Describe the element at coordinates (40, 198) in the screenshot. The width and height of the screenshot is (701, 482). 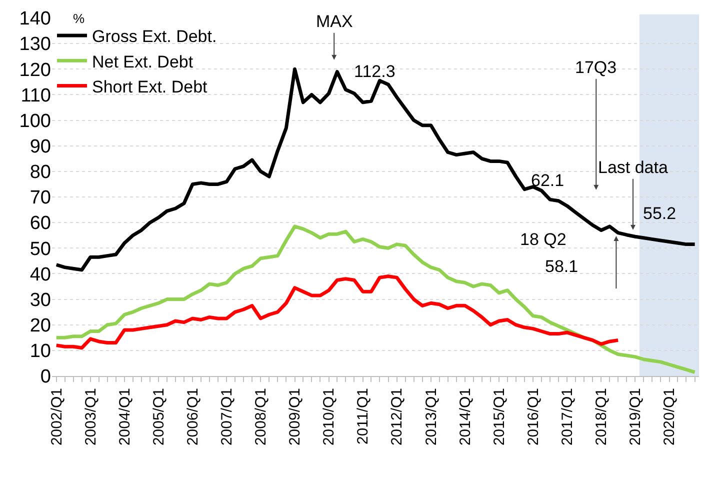
I see `y-tick-label: 70` at that location.